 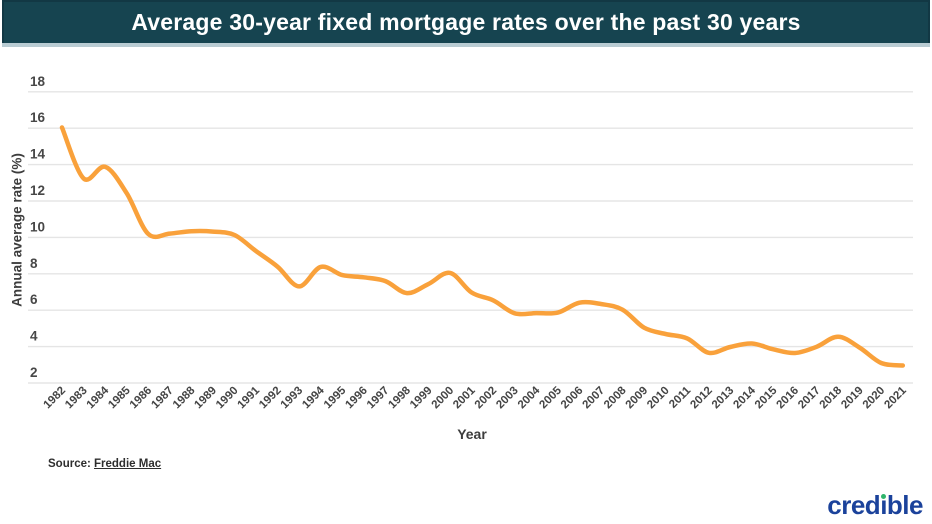 I want to click on x-tick-label: 2021, so click(x=895, y=397).